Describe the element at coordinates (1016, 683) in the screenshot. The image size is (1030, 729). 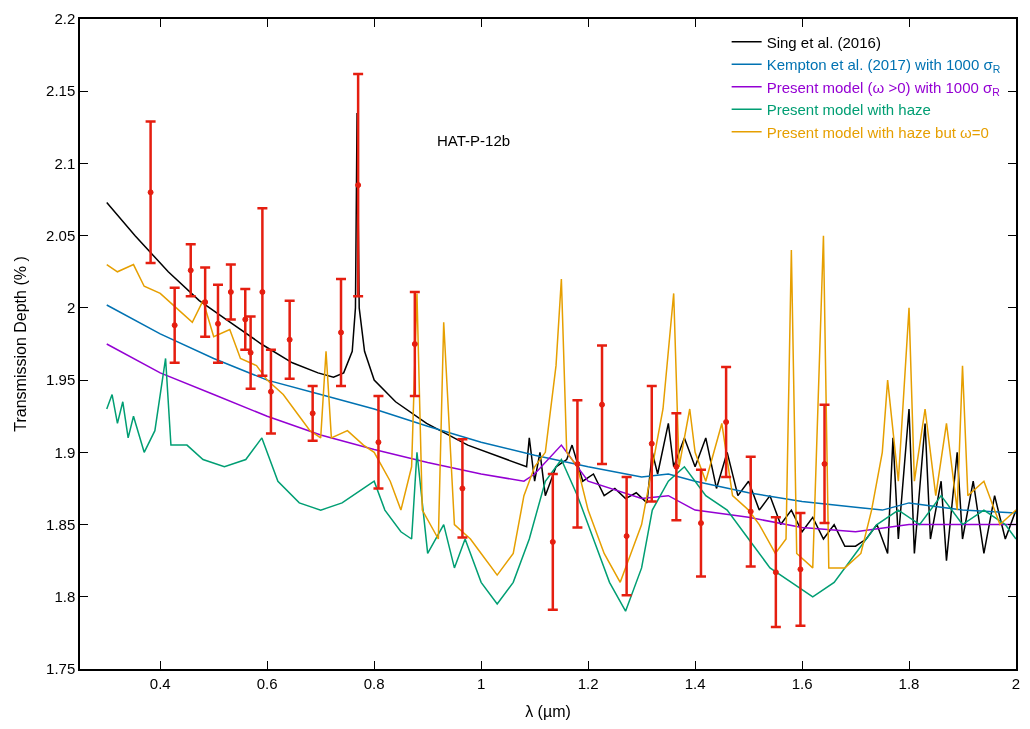
I see `x-tick-label: 2` at that location.